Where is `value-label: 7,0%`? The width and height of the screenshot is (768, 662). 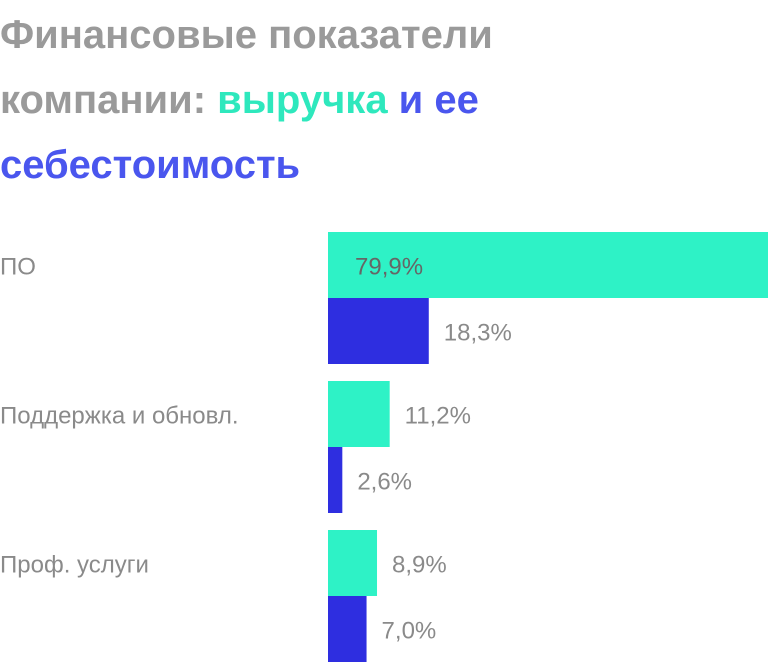 value-label: 7,0% is located at coordinates (409, 630).